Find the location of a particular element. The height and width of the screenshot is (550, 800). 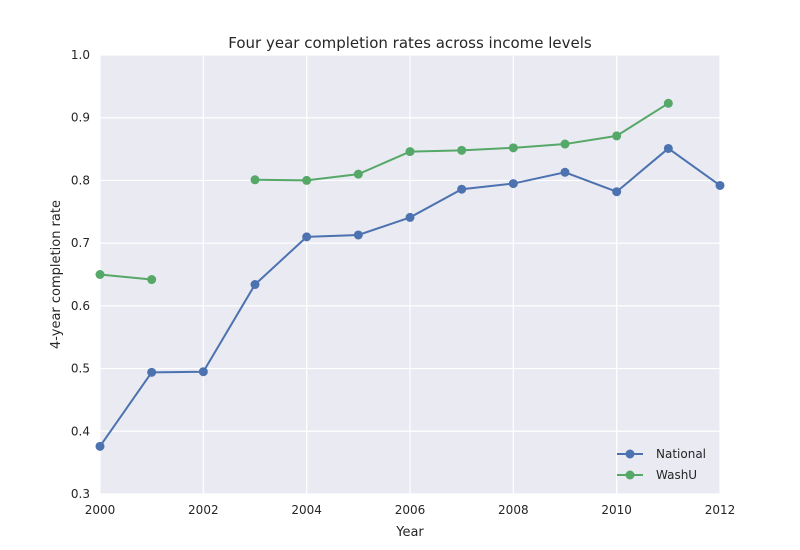

y-tick-label: 0.5 is located at coordinates (80, 369).